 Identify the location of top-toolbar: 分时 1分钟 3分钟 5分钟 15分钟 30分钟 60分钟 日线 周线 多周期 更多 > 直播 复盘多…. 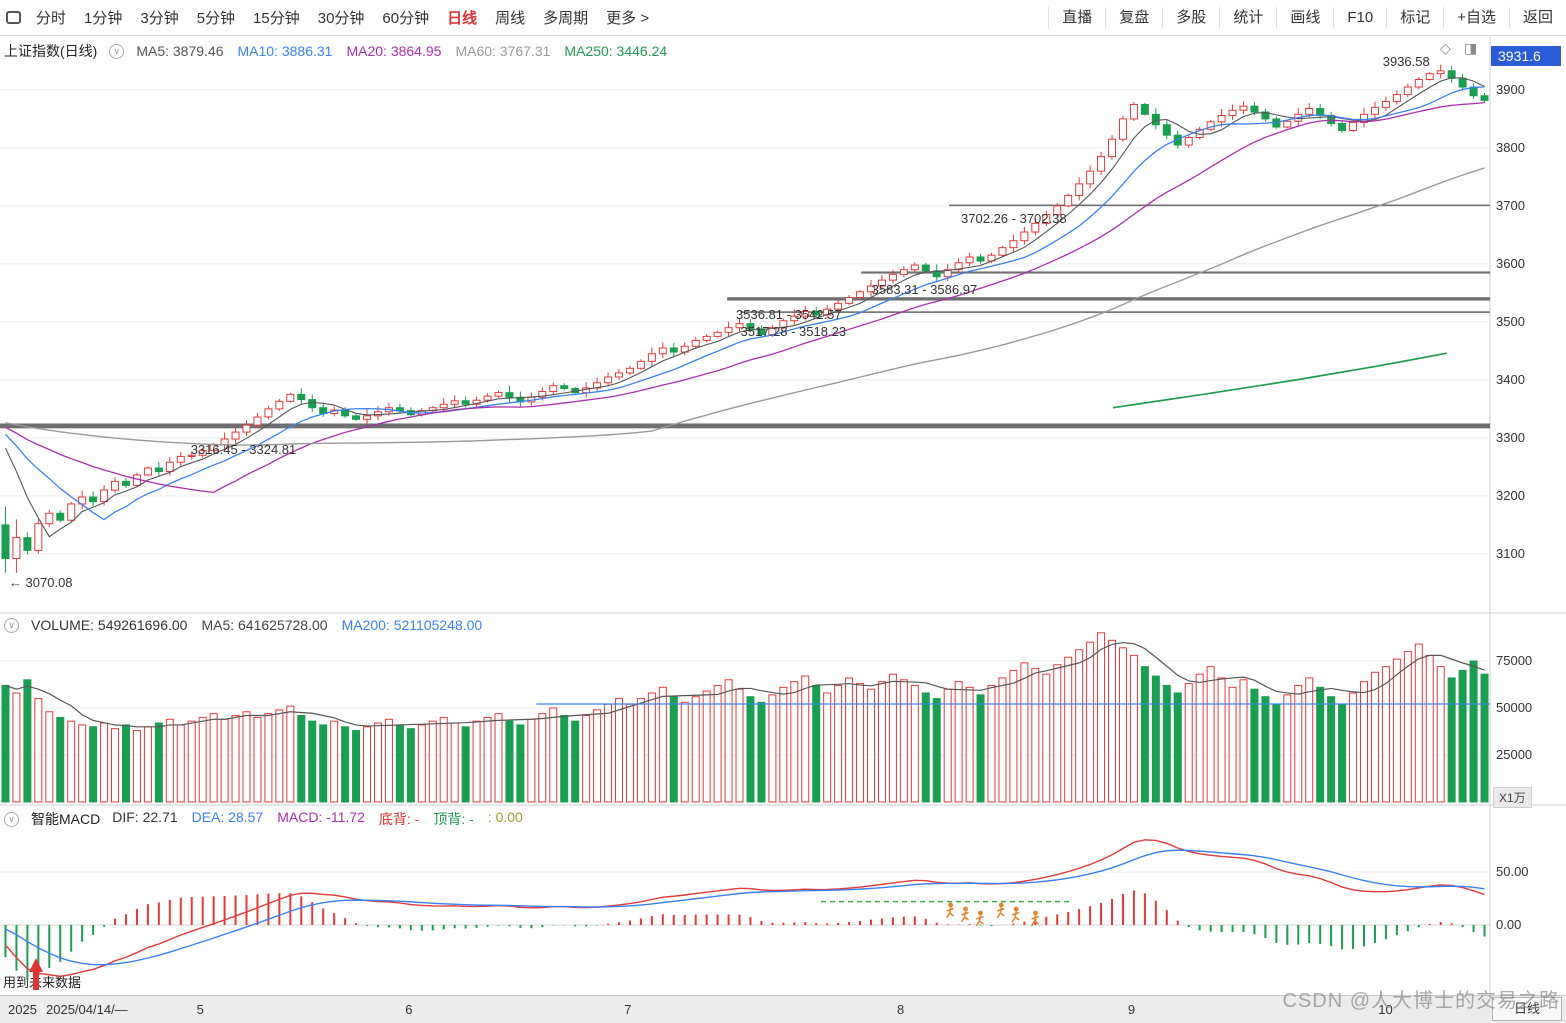
(783, 18).